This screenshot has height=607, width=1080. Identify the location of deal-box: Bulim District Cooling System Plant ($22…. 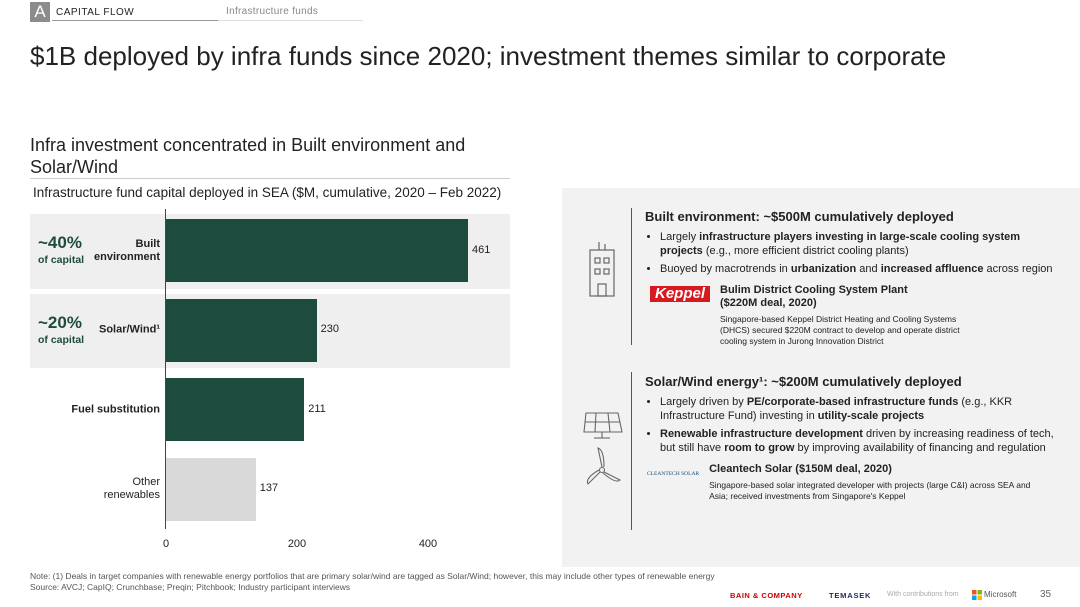
(845, 315).